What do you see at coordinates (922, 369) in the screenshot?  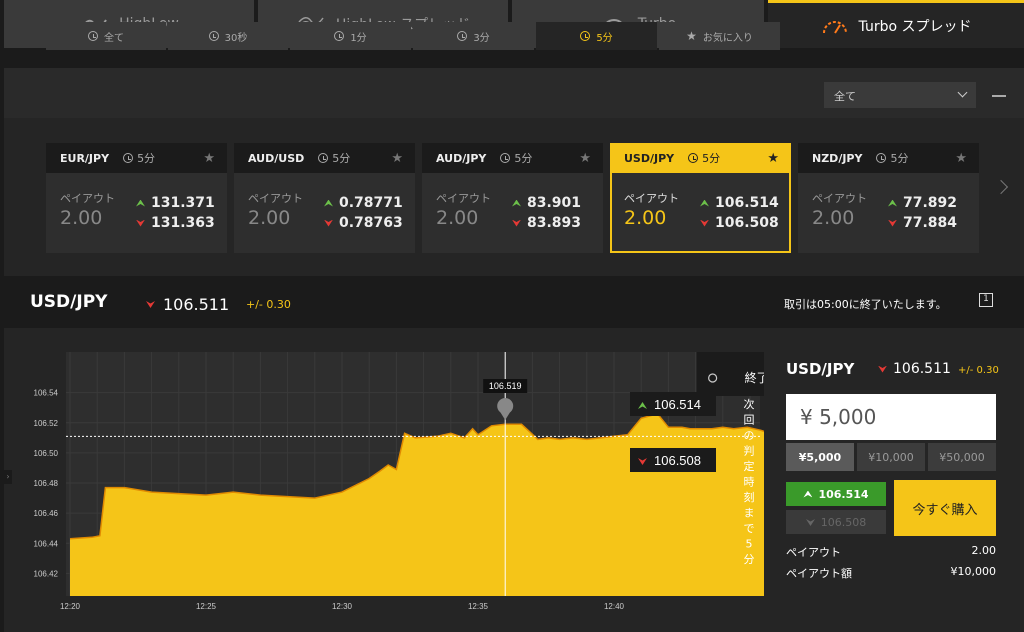 I see `trade-rate-value: 106.511` at bounding box center [922, 369].